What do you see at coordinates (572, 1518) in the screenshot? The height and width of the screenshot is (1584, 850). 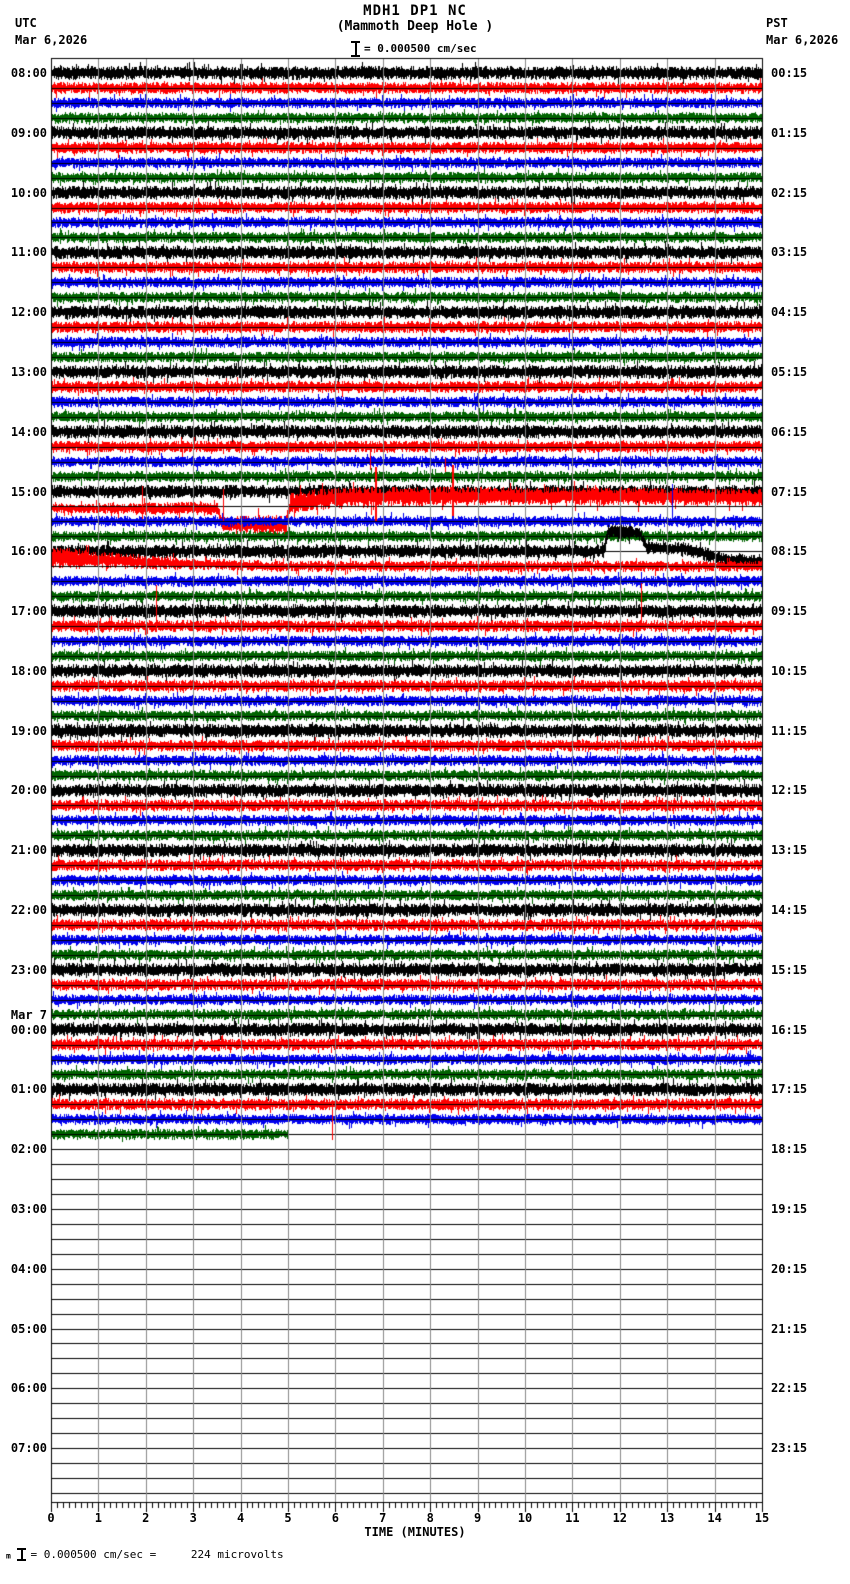 I see `minute-tick-label: 11` at bounding box center [572, 1518].